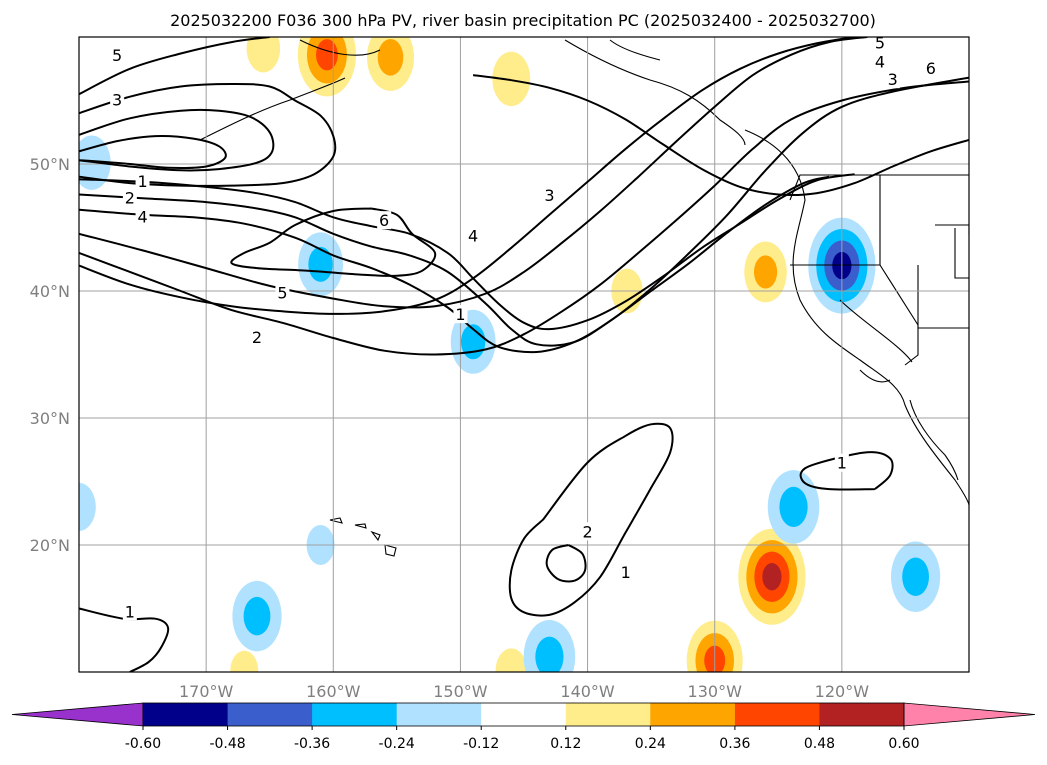 Image resolution: width=1047 pixels, height=765 pixels. What do you see at coordinates (650, 744) in the screenshot?
I see `colorbar-tick-label: 0.24` at bounding box center [650, 744].